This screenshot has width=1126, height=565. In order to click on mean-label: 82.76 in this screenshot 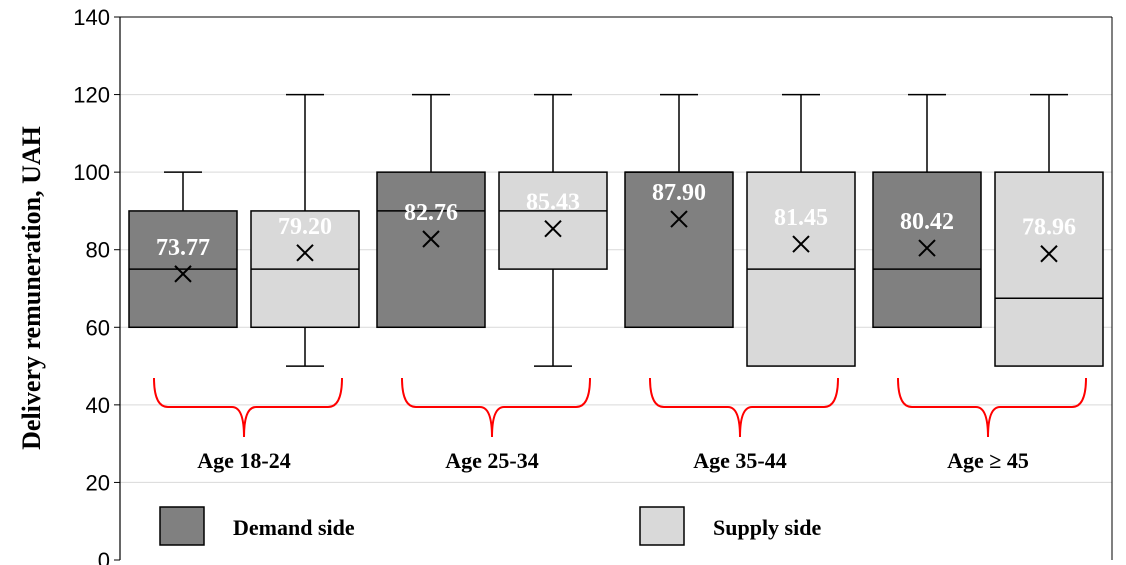, I will do `click(431, 213)`.